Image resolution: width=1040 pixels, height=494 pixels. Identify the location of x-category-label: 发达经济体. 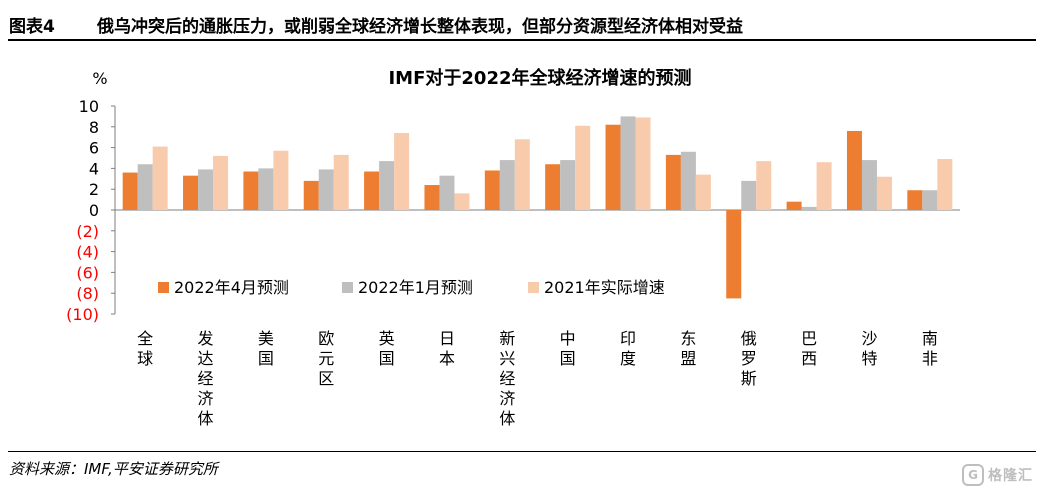
(206, 378).